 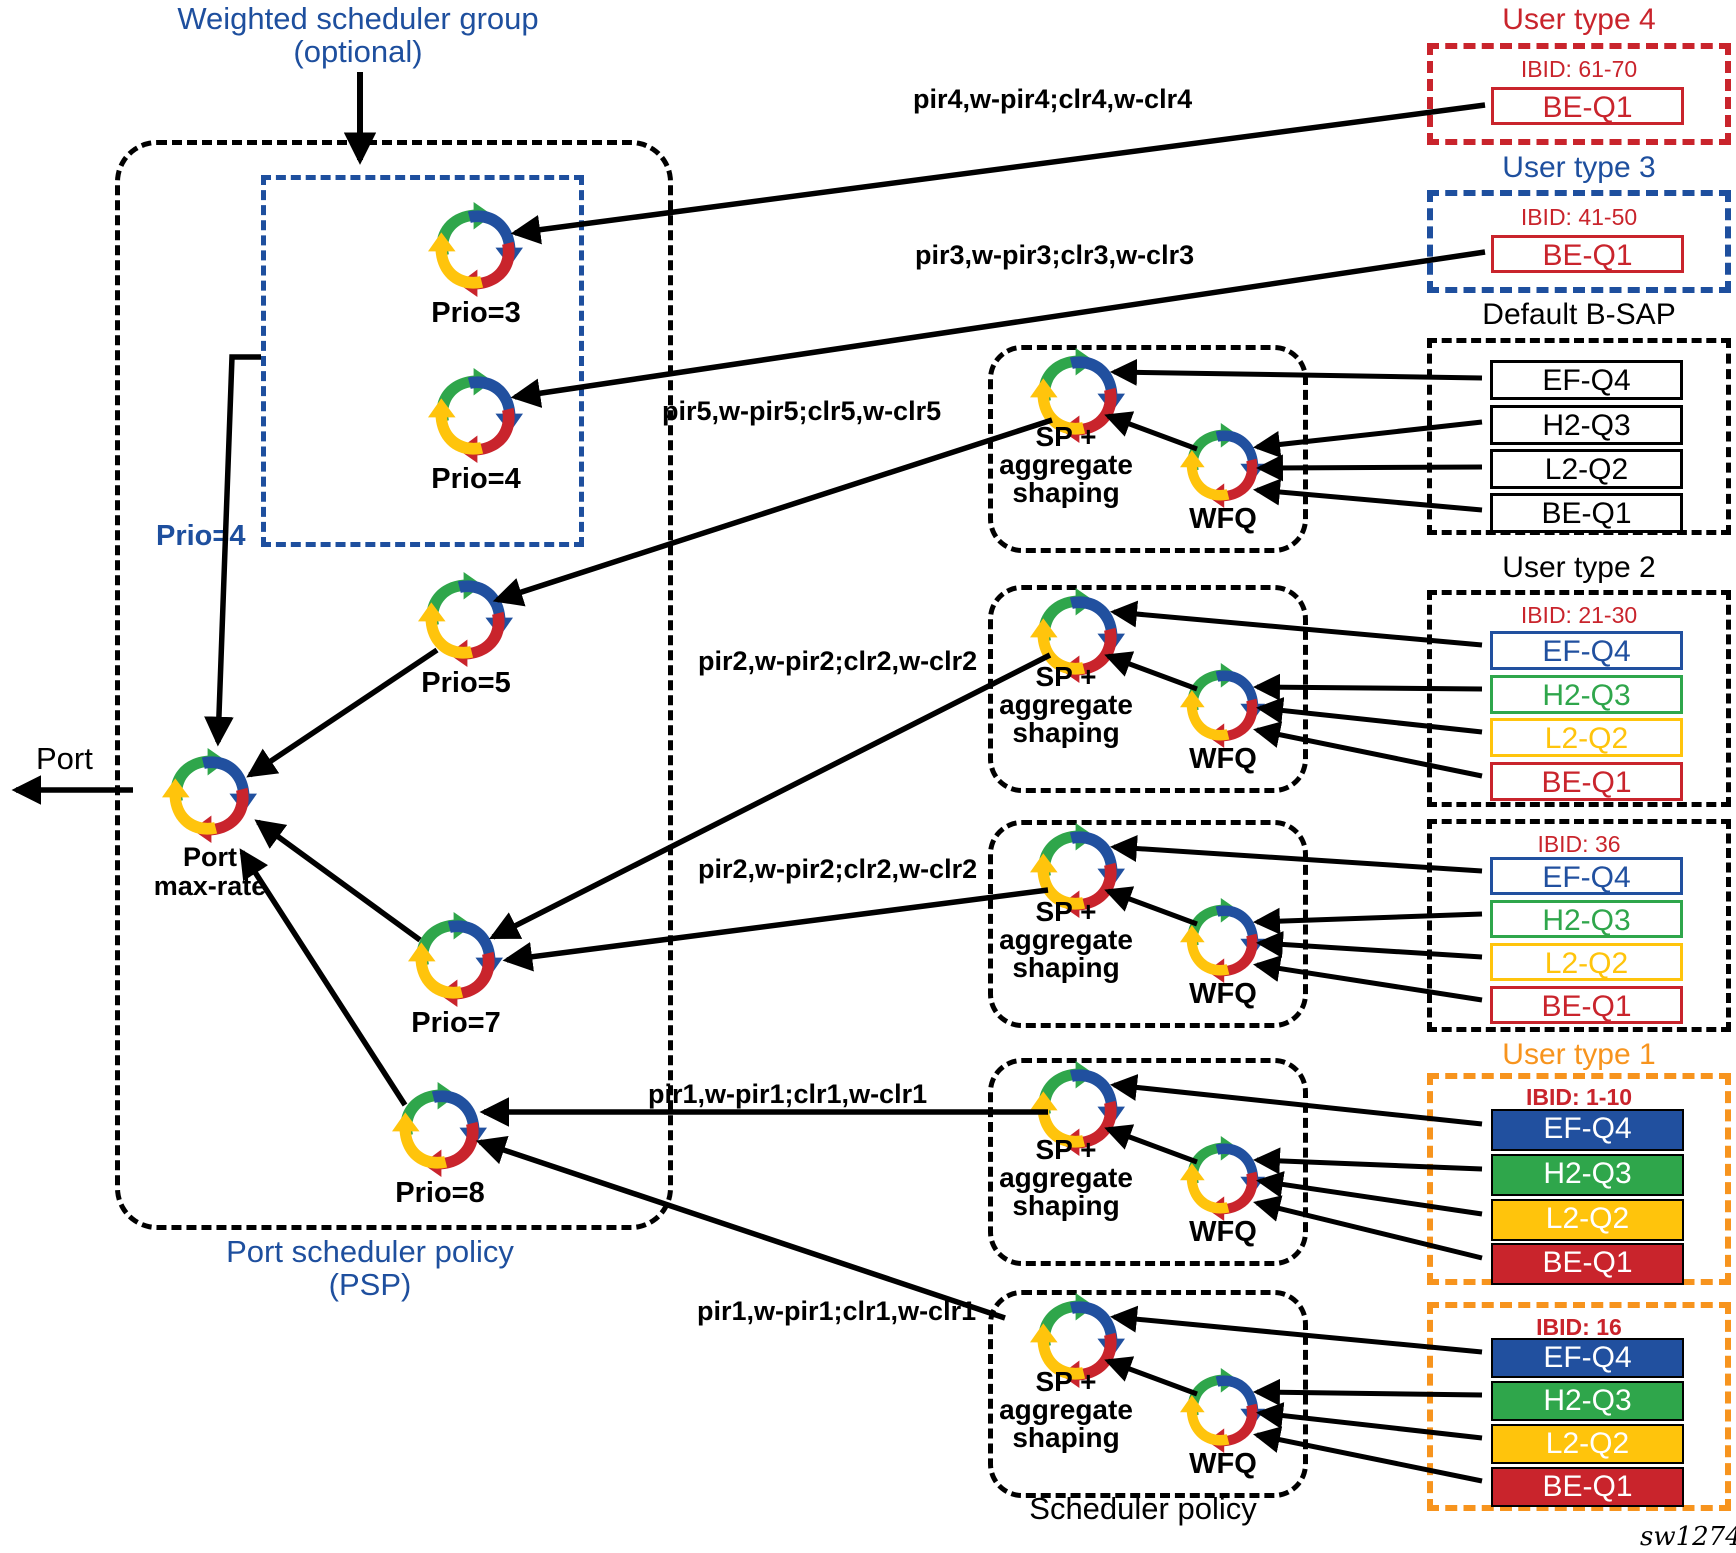 I want to click on wfq-label-2: WFQ, so click(x=1223, y=759).